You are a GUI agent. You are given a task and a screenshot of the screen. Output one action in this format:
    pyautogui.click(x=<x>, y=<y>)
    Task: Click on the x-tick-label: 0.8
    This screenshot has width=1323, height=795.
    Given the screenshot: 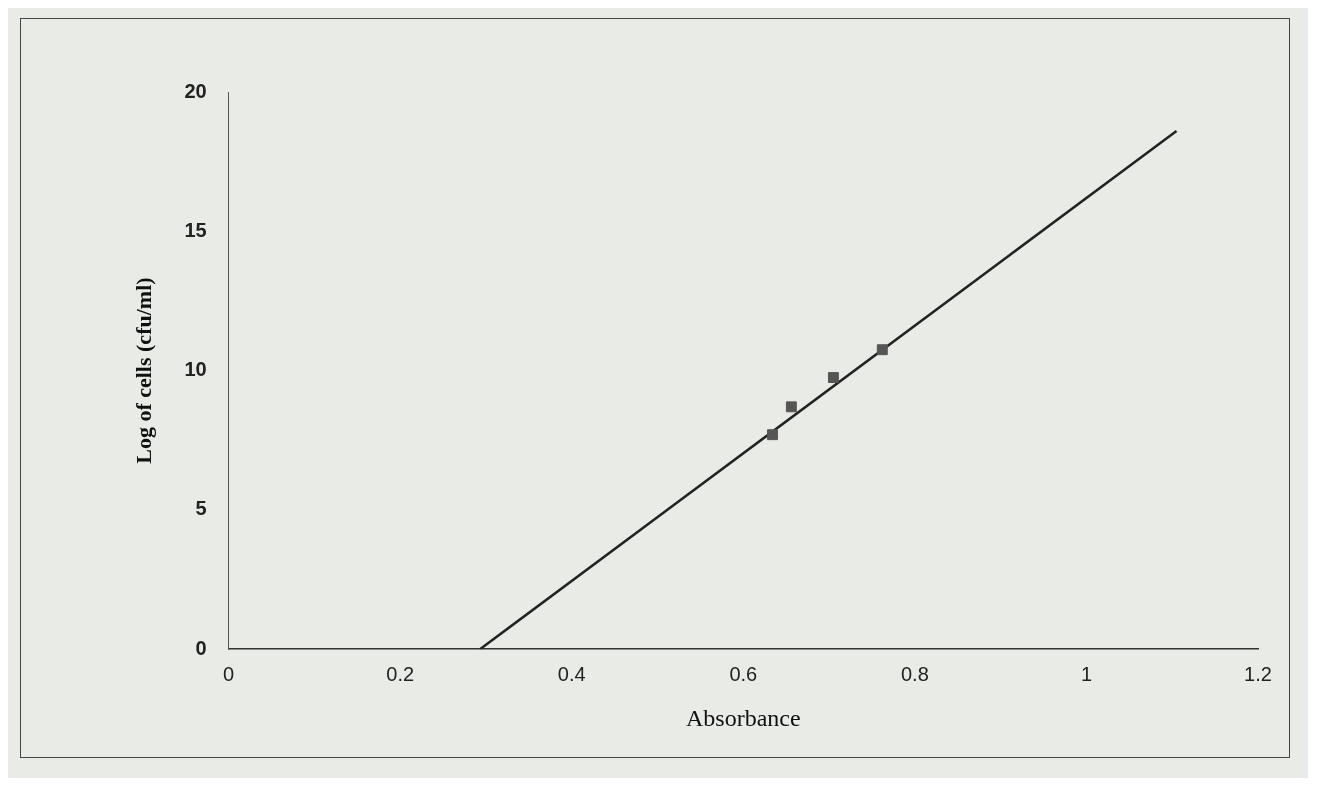 What is the action you would take?
    pyautogui.click(x=914, y=673)
    